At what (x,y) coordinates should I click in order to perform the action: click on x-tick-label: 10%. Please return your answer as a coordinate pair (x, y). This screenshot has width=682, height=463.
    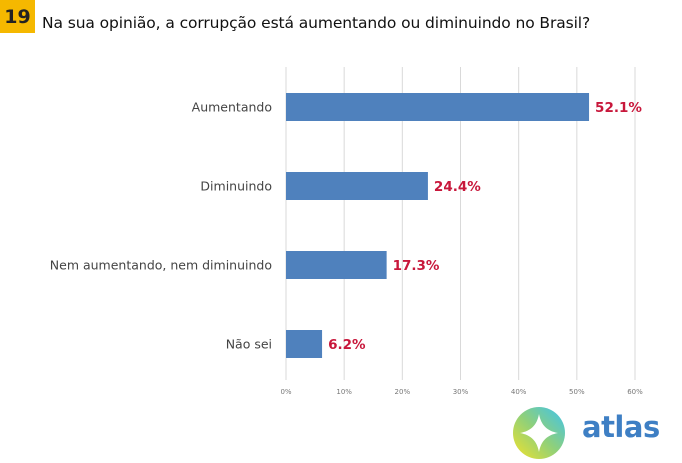
    Looking at the image, I should click on (344, 392).